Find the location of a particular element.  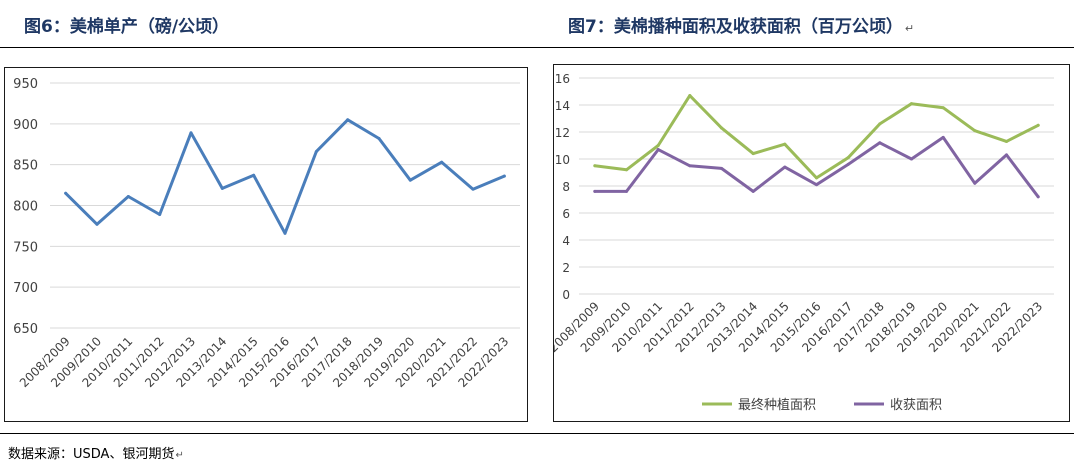

footer-divider is located at coordinates (537, 433).